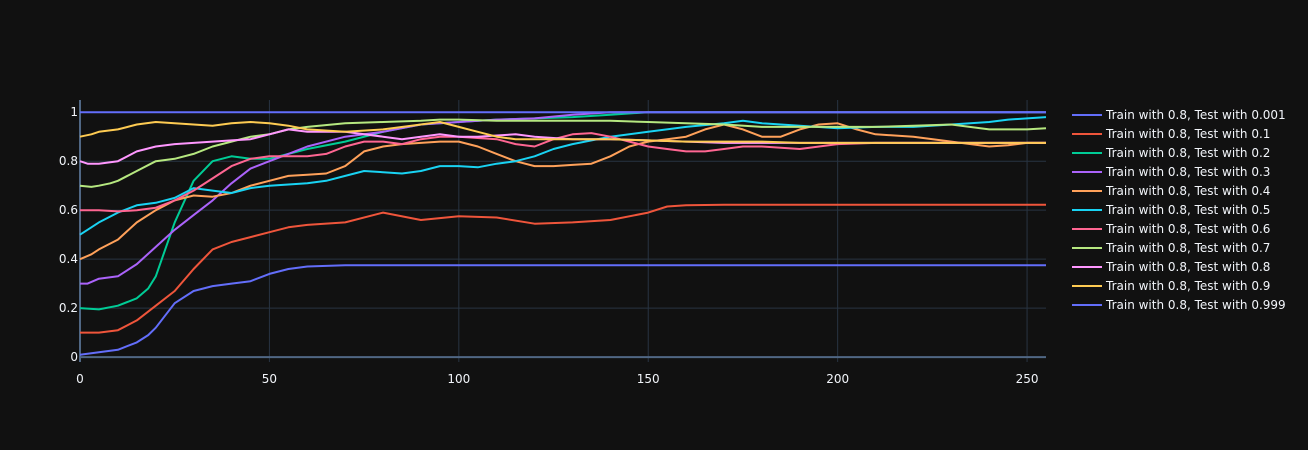  I want to click on x-tick-label: 100, so click(458, 379).